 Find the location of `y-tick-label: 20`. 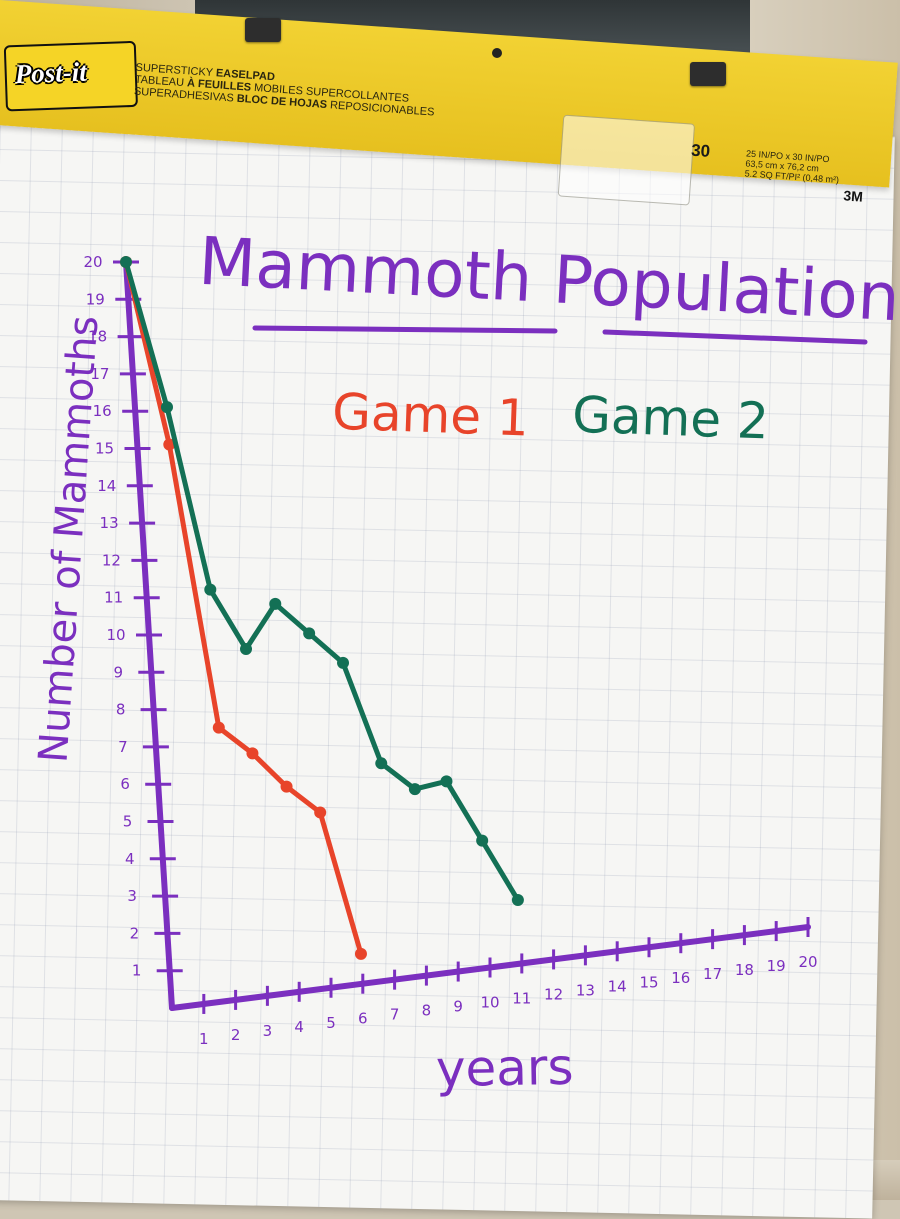

y-tick-label: 20 is located at coordinates (92, 262).